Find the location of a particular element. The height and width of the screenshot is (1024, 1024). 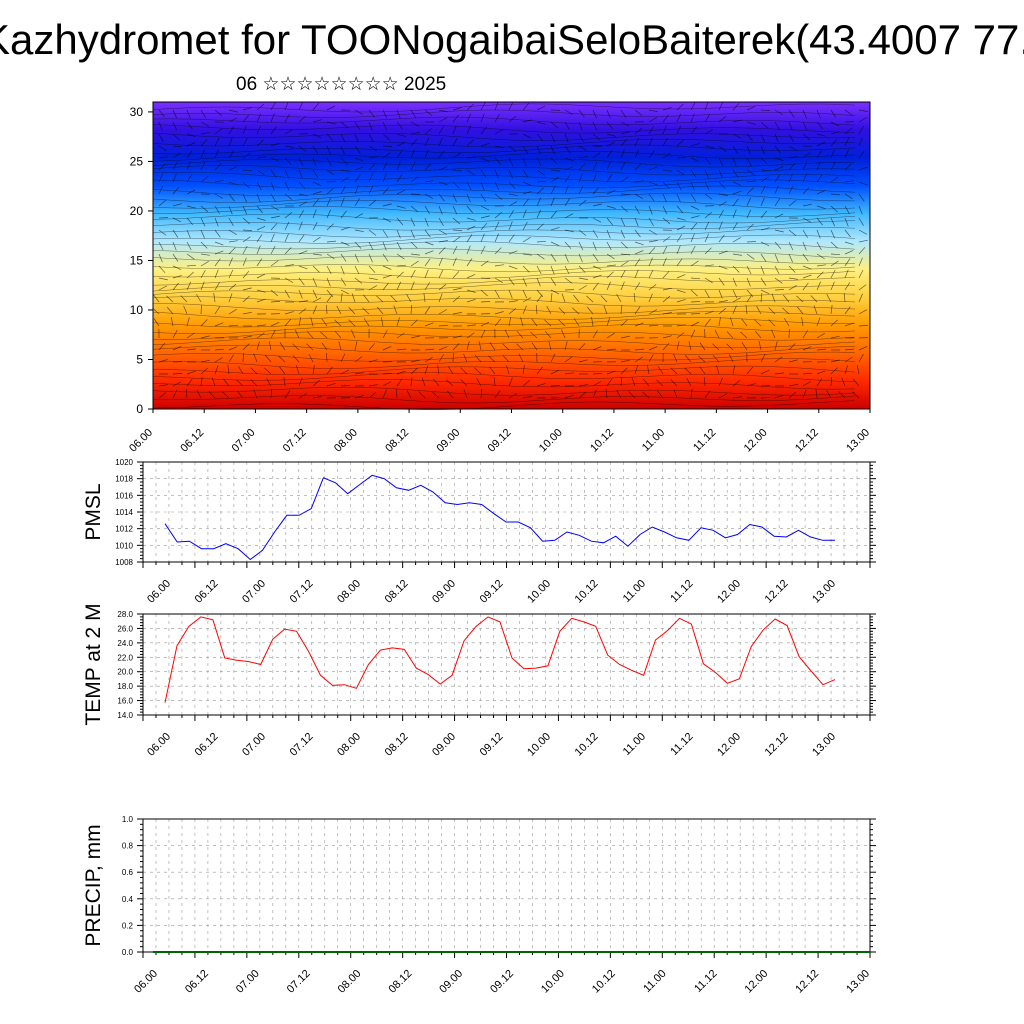

x-tick-label: 10.12 is located at coordinates (587, 745).